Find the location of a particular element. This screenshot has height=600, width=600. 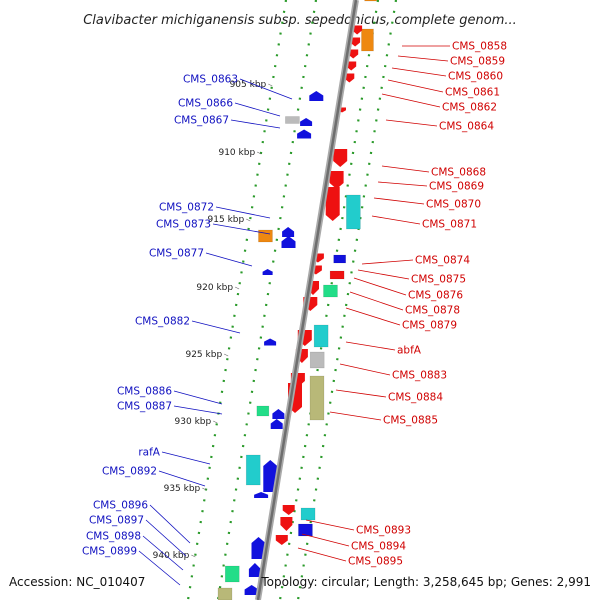

scale-label: 905 kbp is located at coordinates (248, 85).